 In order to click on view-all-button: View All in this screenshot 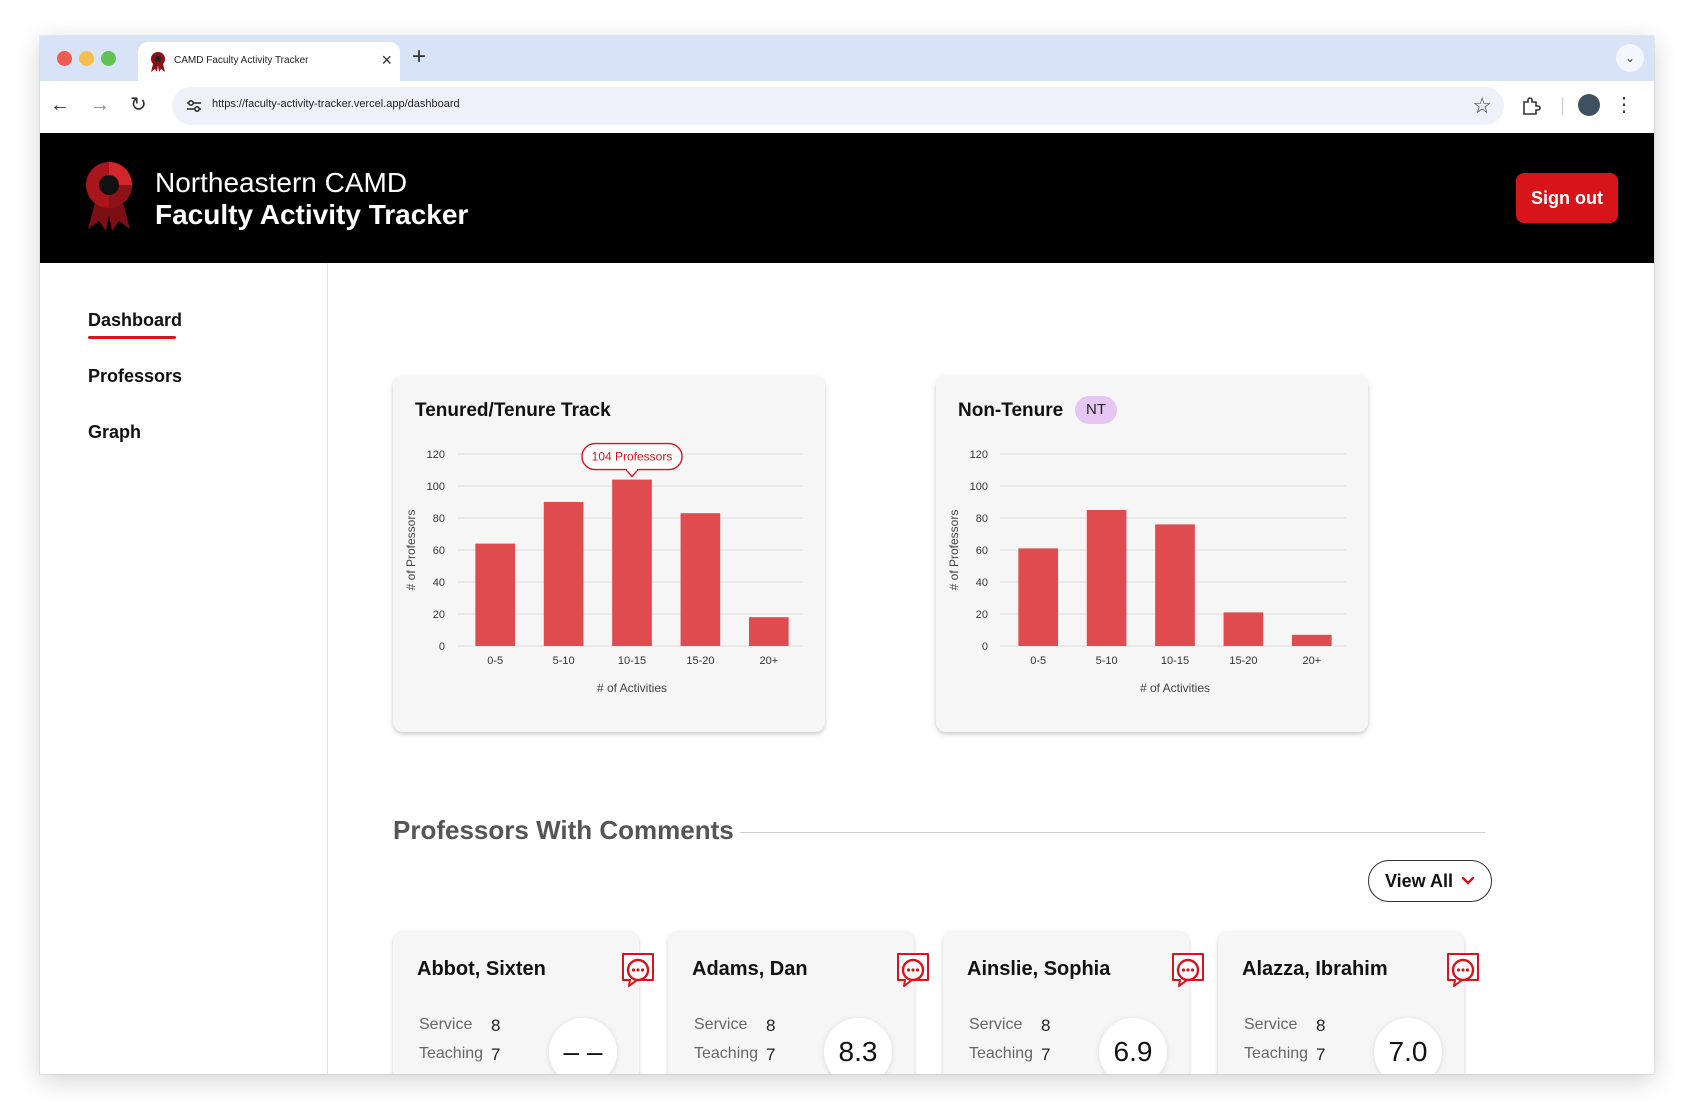, I will do `click(1430, 881)`.